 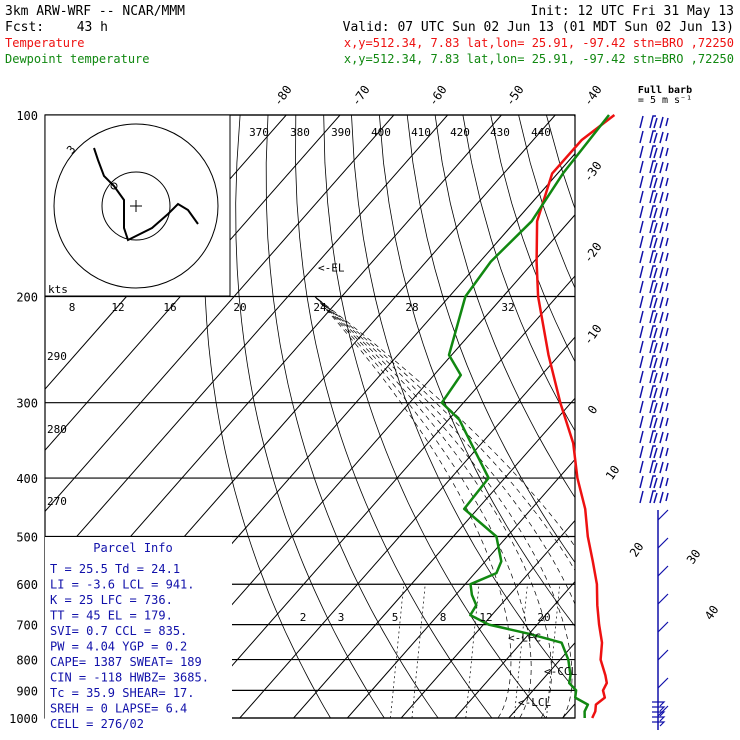 What do you see at coordinates (111, 616) in the screenshot?
I see `parcel-info-row: TT = 45 EL = 179.` at bounding box center [111, 616].